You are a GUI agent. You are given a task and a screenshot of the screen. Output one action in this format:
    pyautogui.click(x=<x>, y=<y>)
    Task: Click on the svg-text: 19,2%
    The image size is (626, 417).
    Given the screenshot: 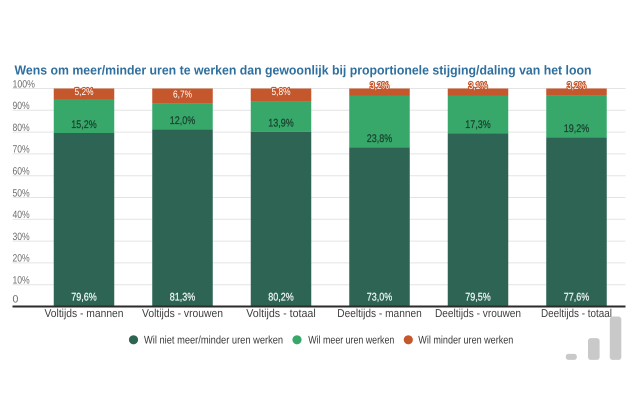 What is the action you would take?
    pyautogui.click(x=577, y=129)
    